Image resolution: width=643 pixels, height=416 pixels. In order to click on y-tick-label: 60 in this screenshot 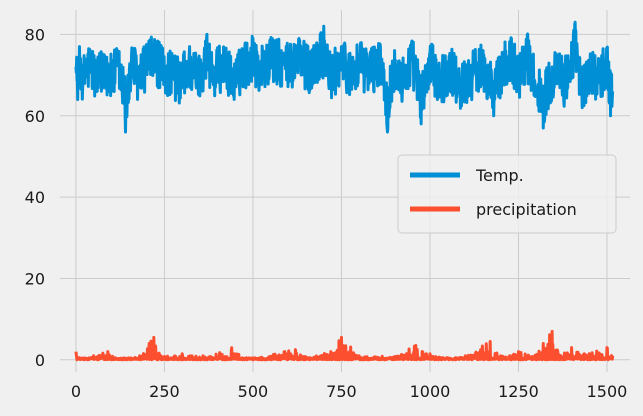, I will do `click(35, 116)`.